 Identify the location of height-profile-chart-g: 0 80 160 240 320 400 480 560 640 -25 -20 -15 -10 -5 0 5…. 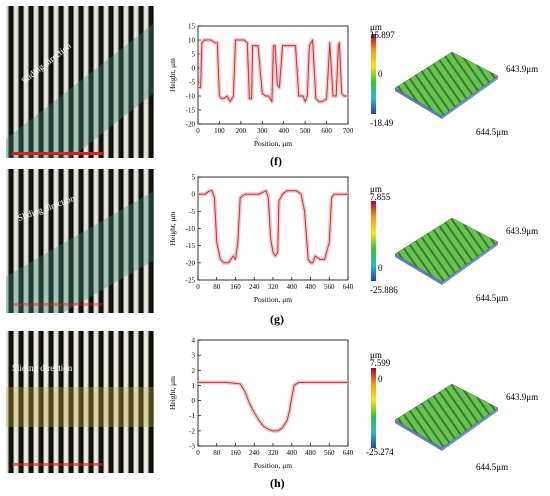
(261, 239).